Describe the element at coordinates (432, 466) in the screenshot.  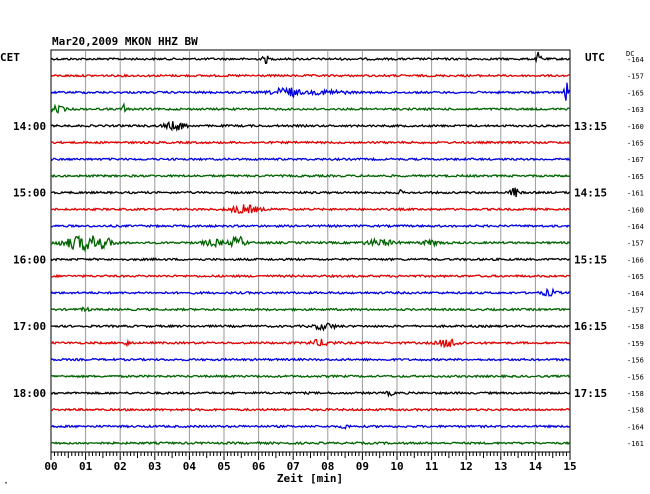
I see `x-tick-label: 11` at that location.